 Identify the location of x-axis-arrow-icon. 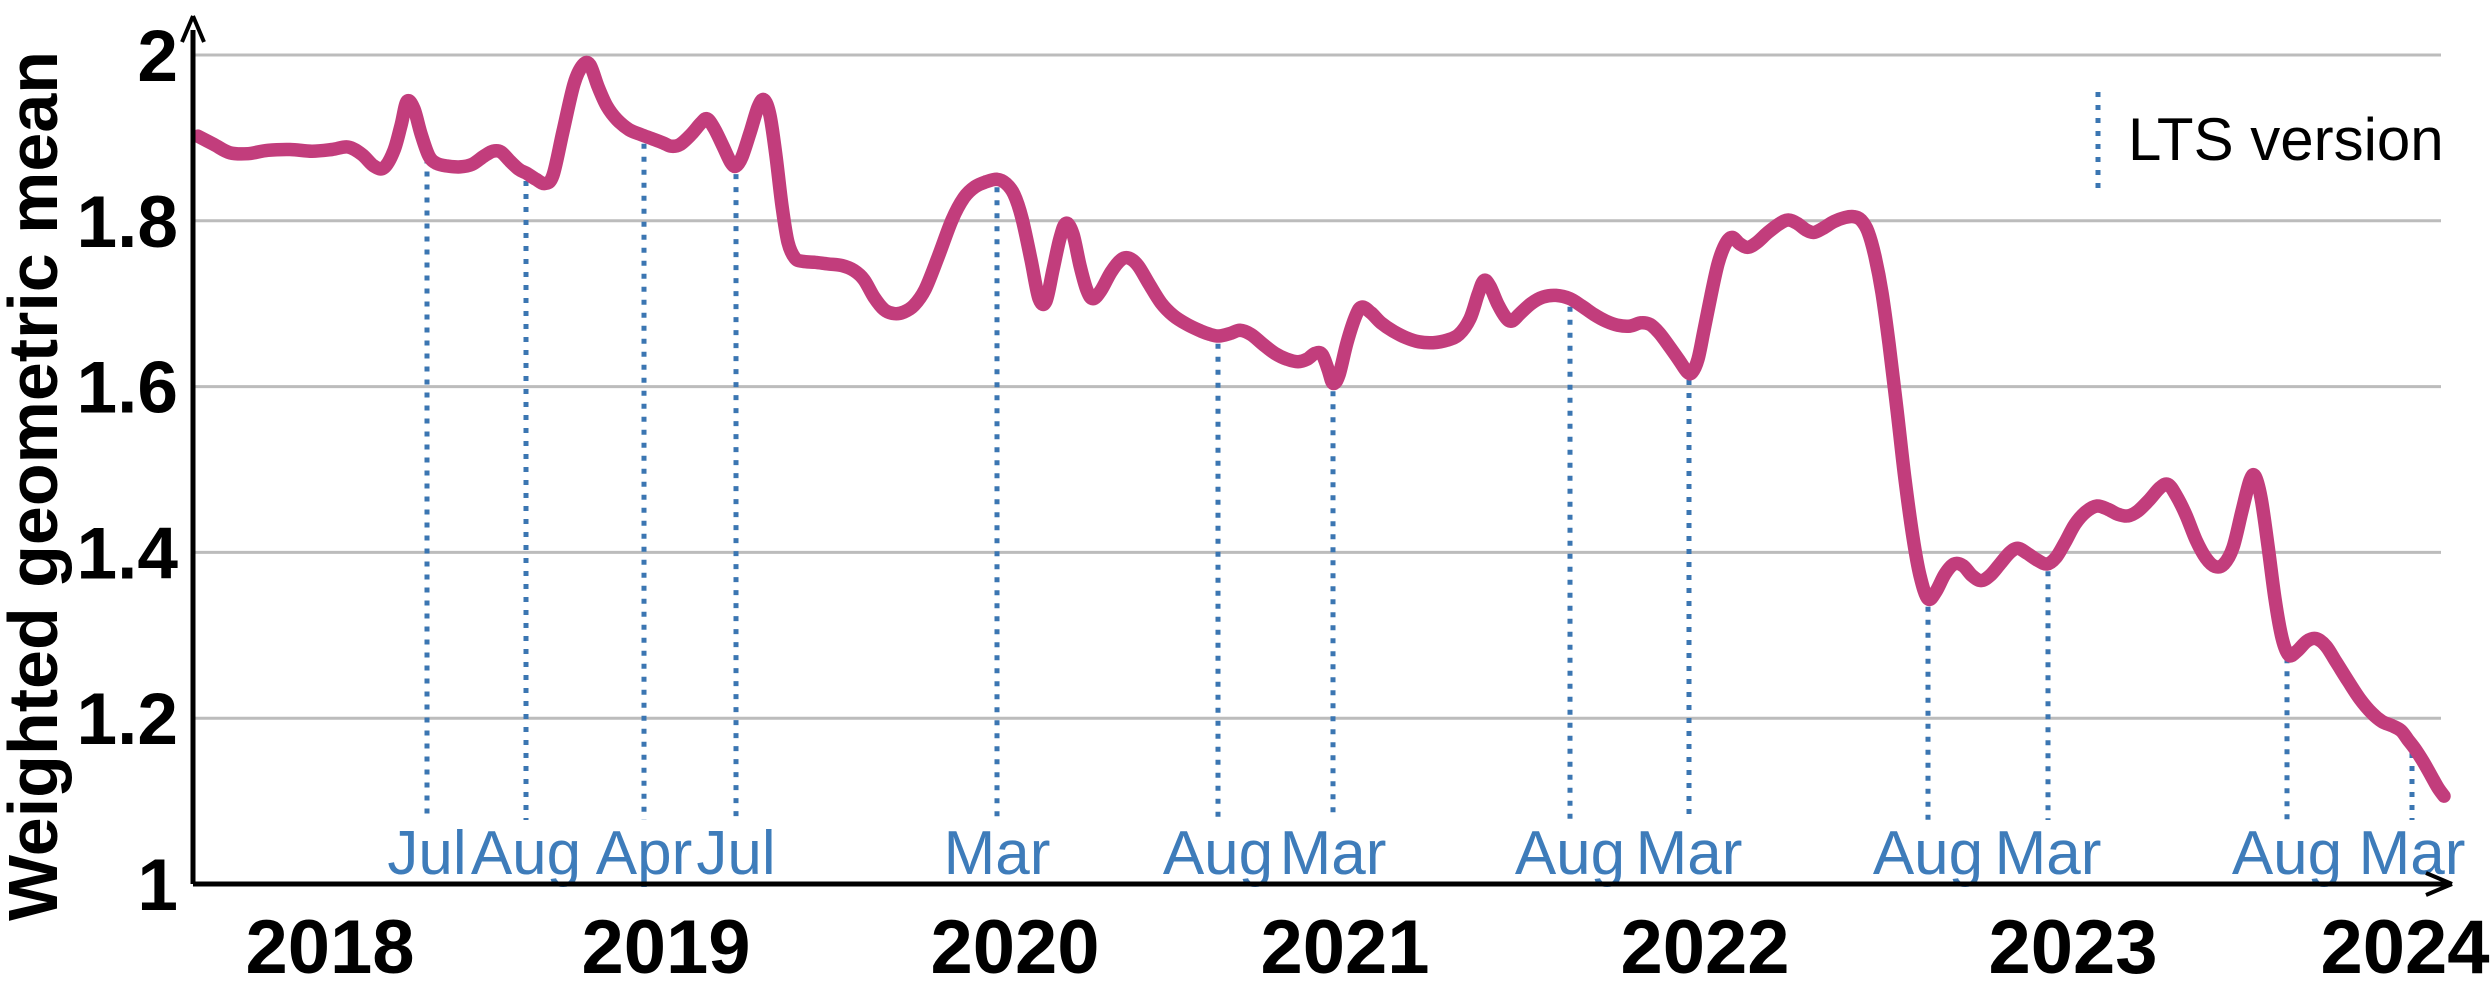
(2439, 884).